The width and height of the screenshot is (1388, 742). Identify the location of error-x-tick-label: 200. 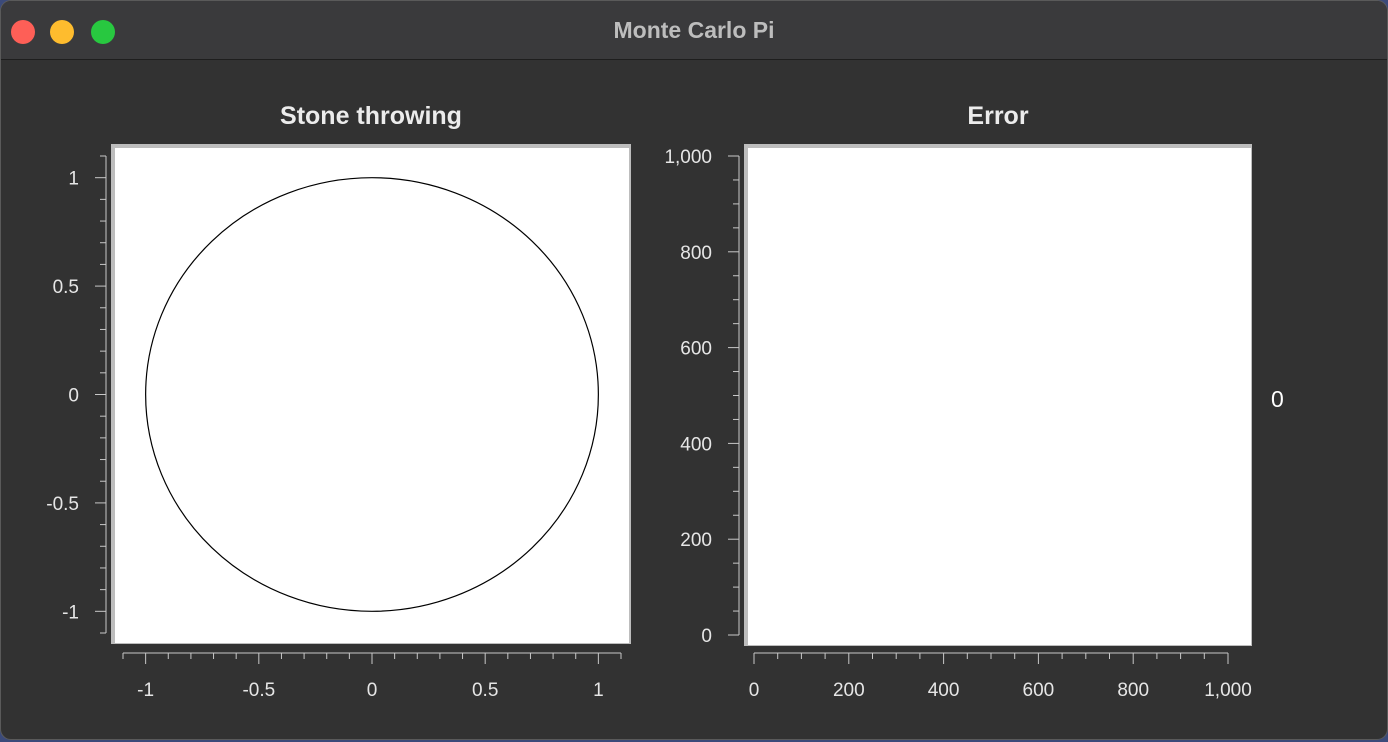
(849, 690).